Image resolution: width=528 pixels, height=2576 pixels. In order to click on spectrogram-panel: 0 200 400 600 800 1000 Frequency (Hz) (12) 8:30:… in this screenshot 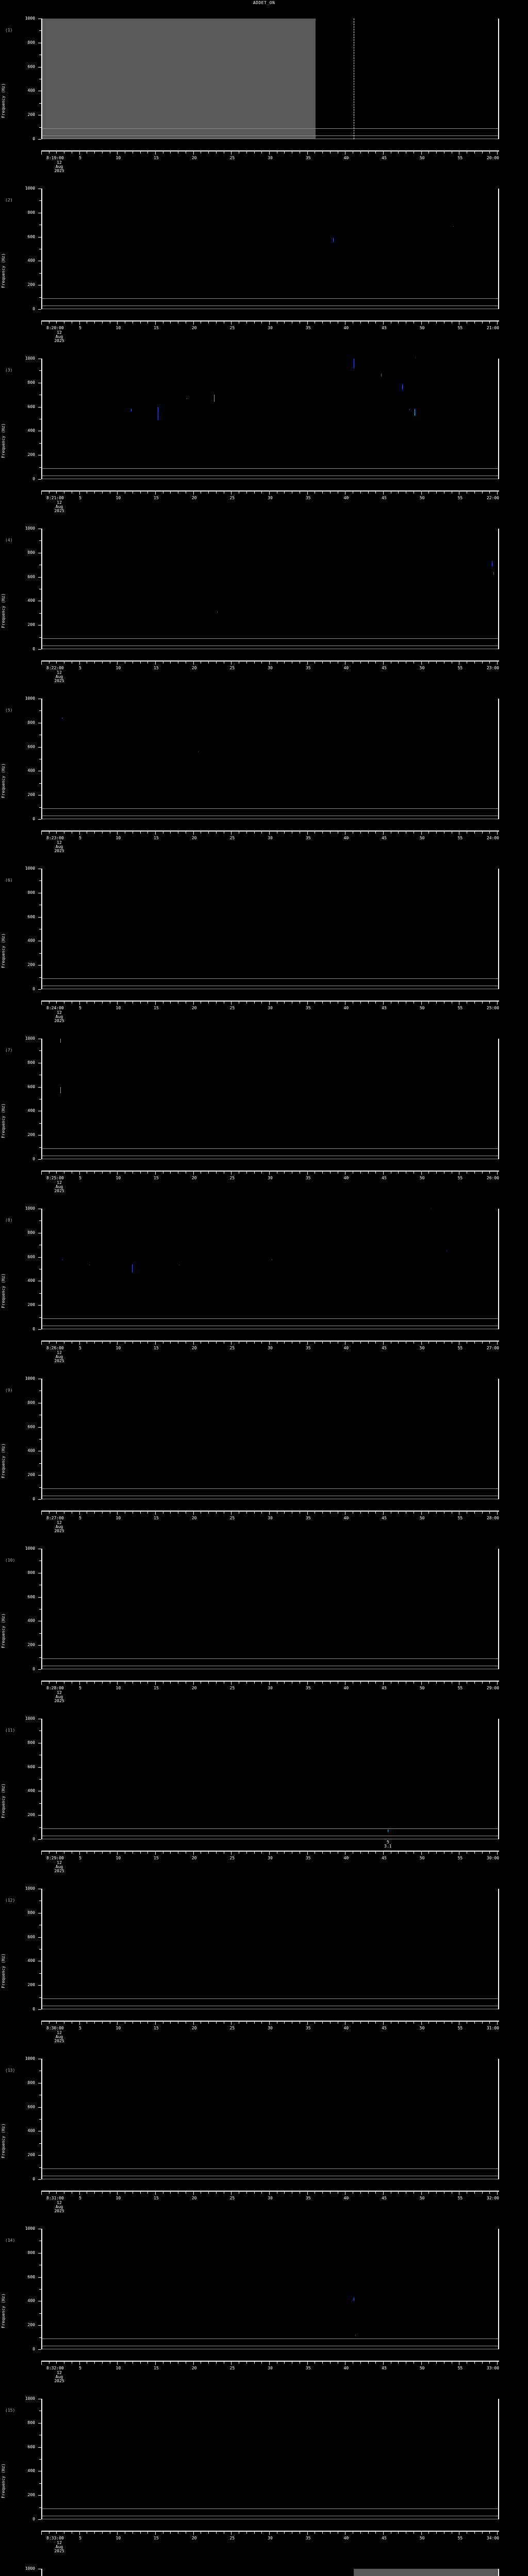, I will do `click(264, 1962)`.